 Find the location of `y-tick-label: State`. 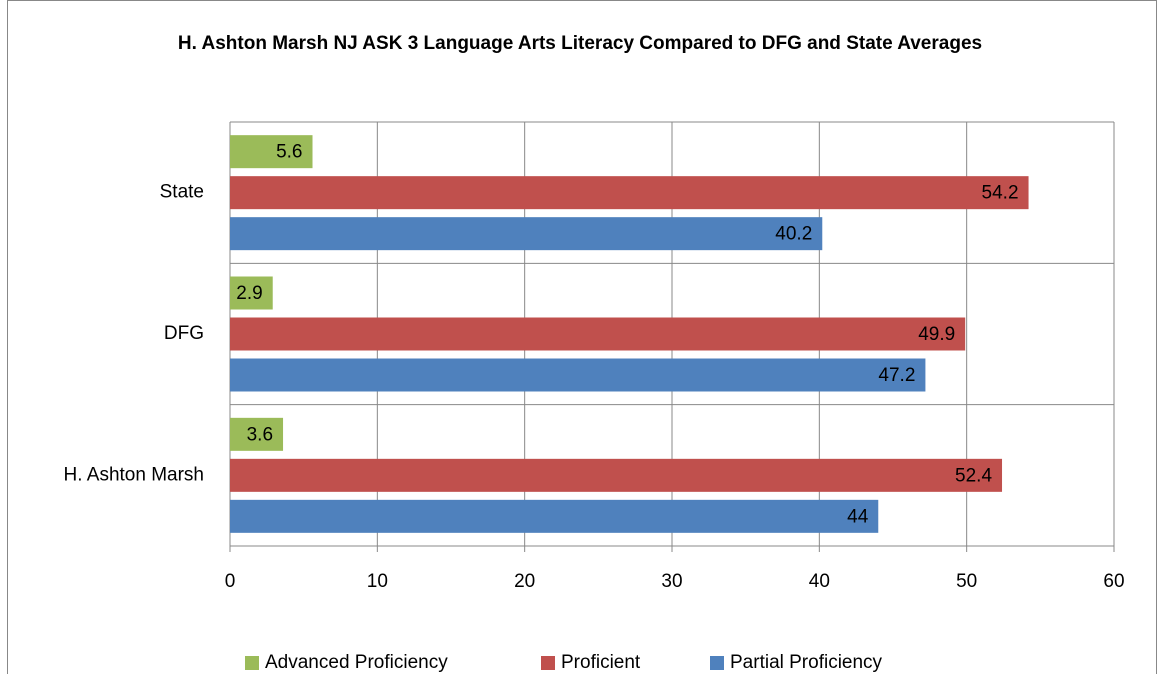

y-tick-label: State is located at coordinates (182, 192).